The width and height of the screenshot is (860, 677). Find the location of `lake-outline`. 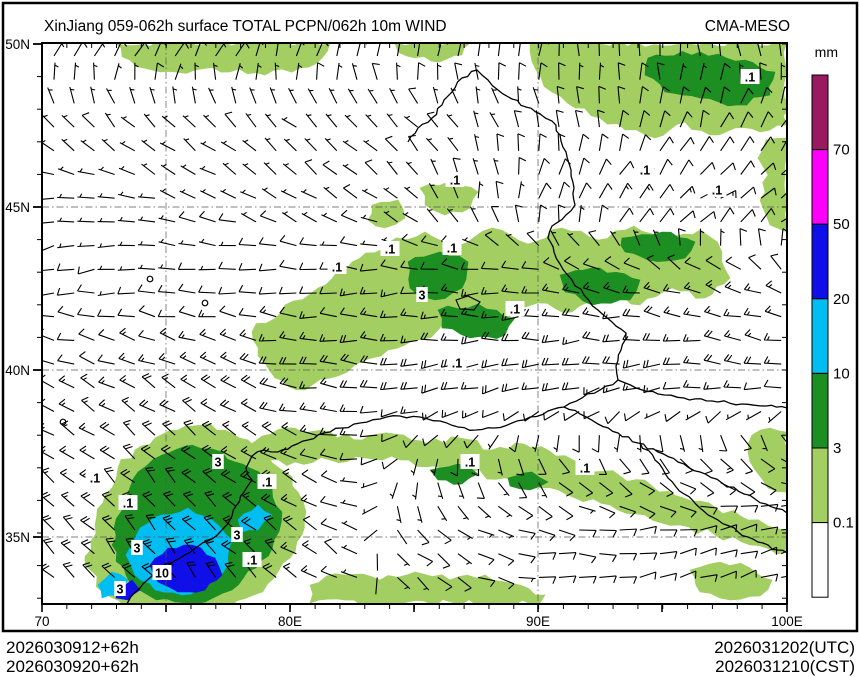

lake-outline is located at coordinates (468, 303).